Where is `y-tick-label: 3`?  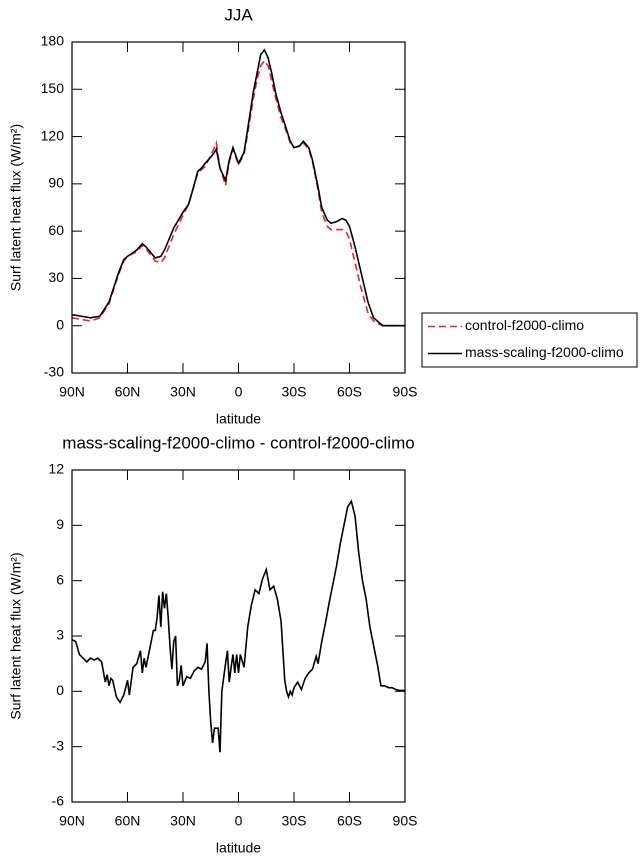
y-tick-label: 3 is located at coordinates (60, 635).